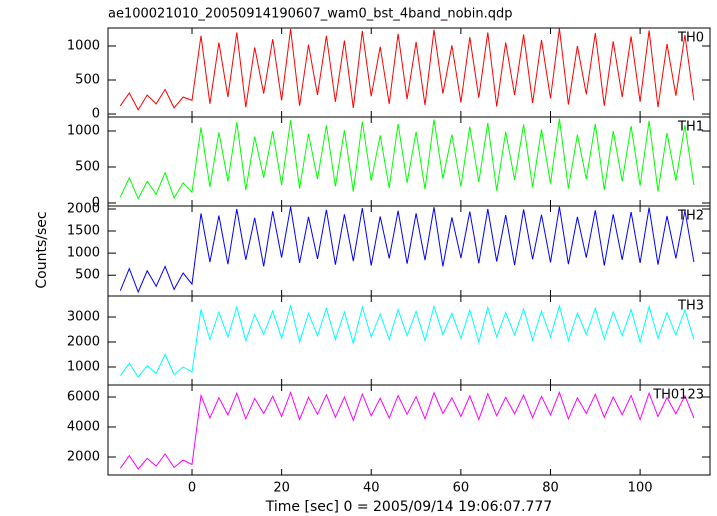 The image size is (717, 516). Describe the element at coordinates (690, 127) in the screenshot. I see `series-name: TH1` at that location.